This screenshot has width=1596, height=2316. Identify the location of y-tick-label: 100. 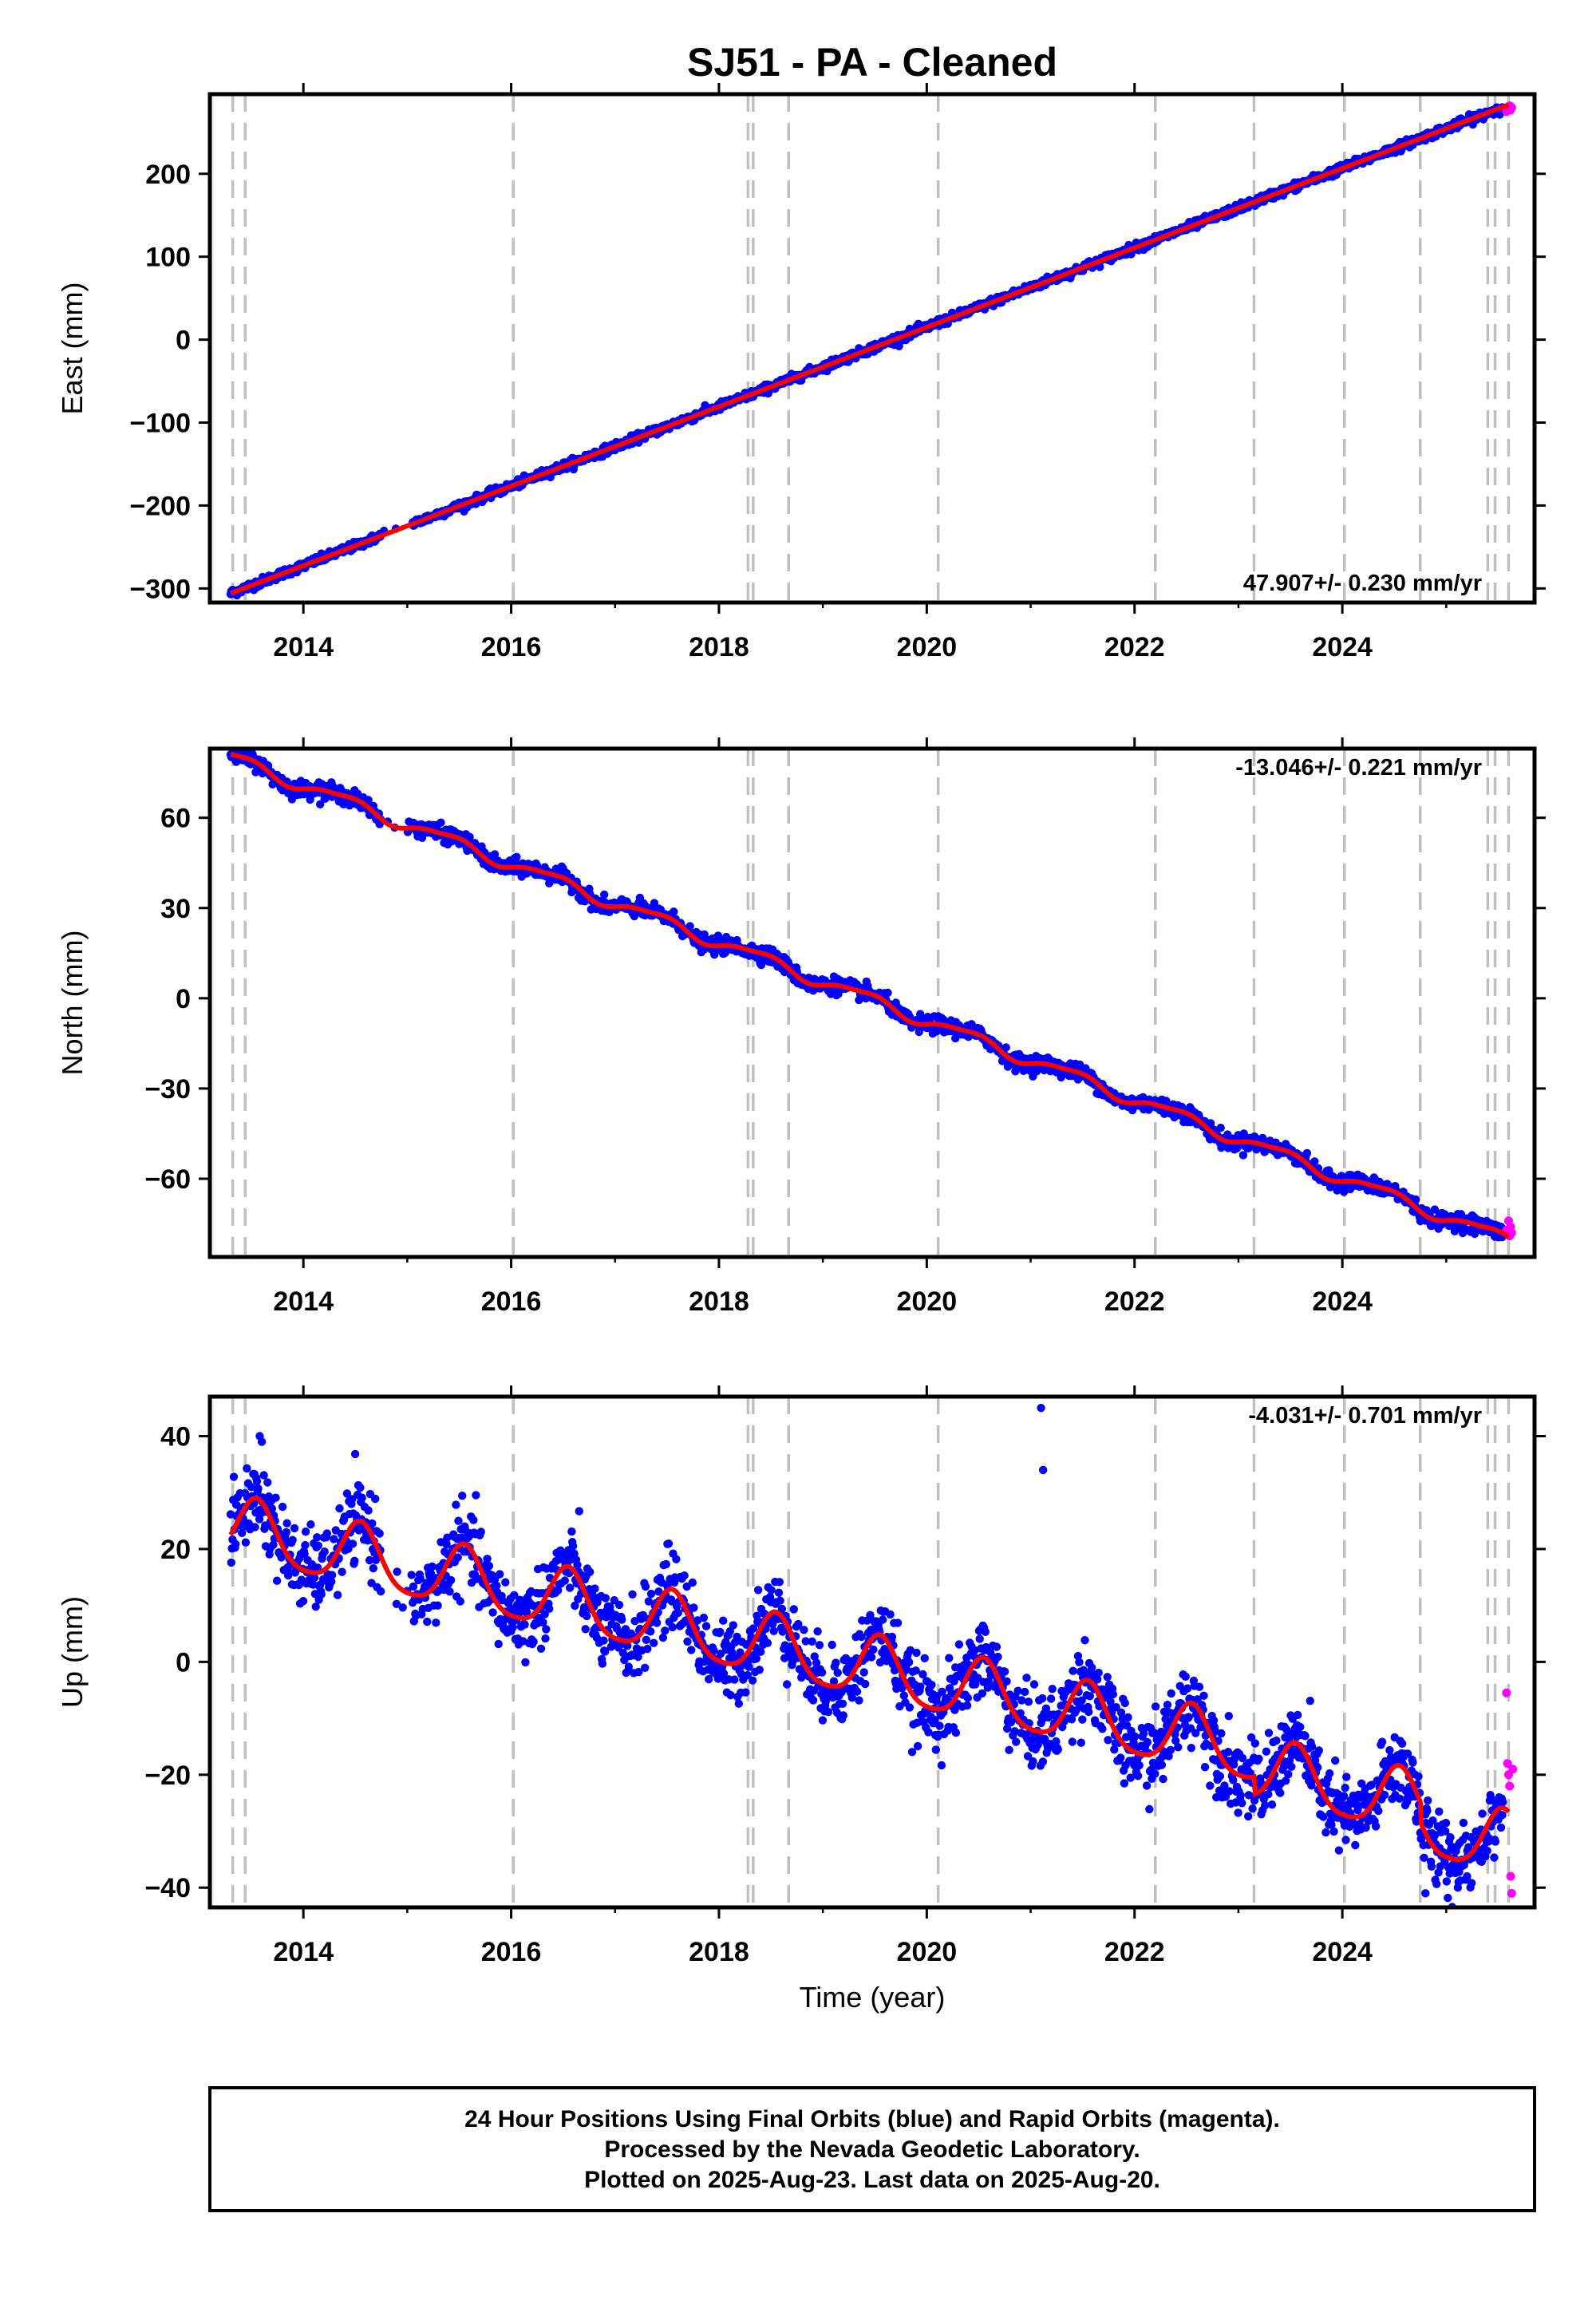
(168, 258).